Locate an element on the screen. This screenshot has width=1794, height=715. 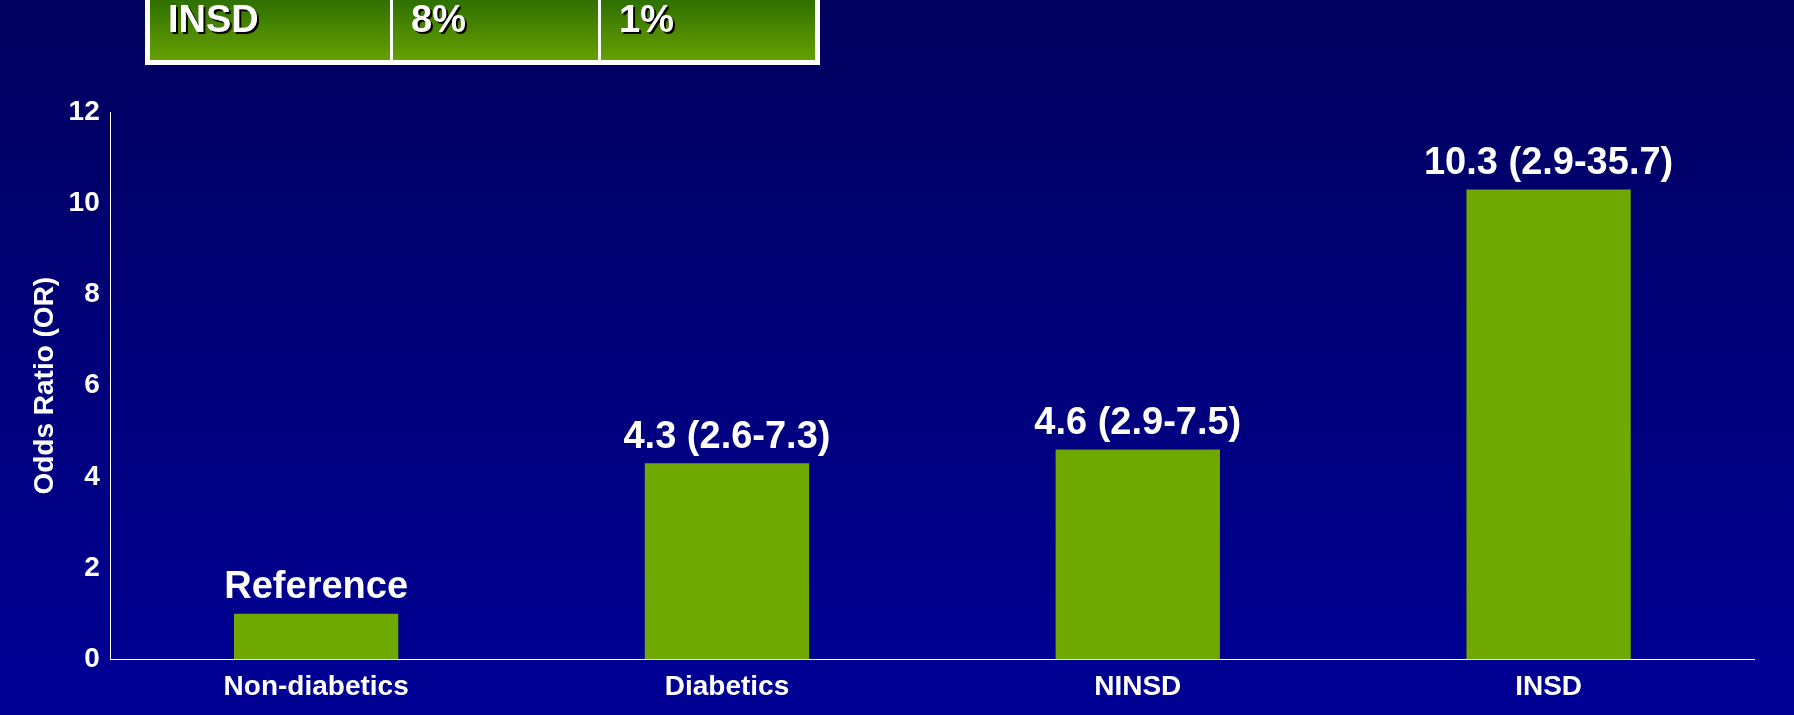
text: 8% is located at coordinates (494, 30).